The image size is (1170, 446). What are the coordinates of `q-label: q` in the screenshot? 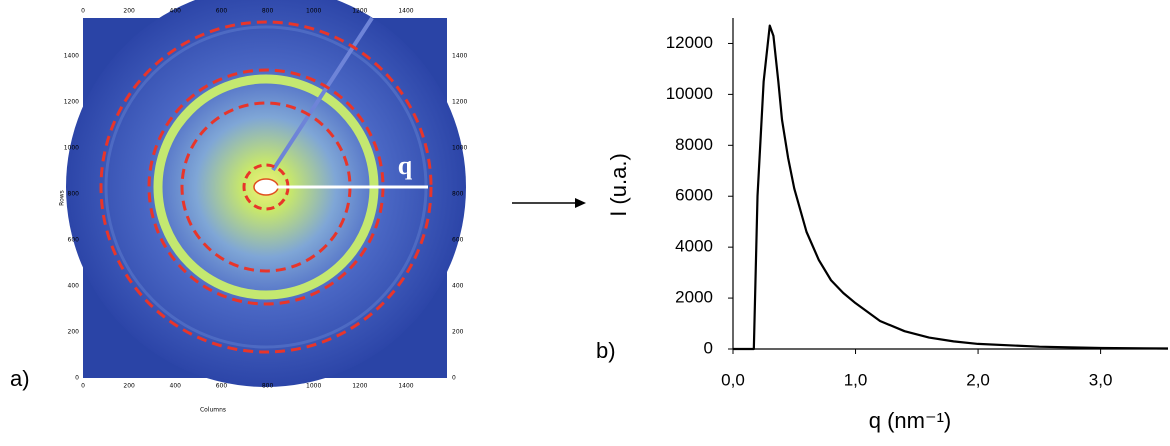 It's located at (405, 165).